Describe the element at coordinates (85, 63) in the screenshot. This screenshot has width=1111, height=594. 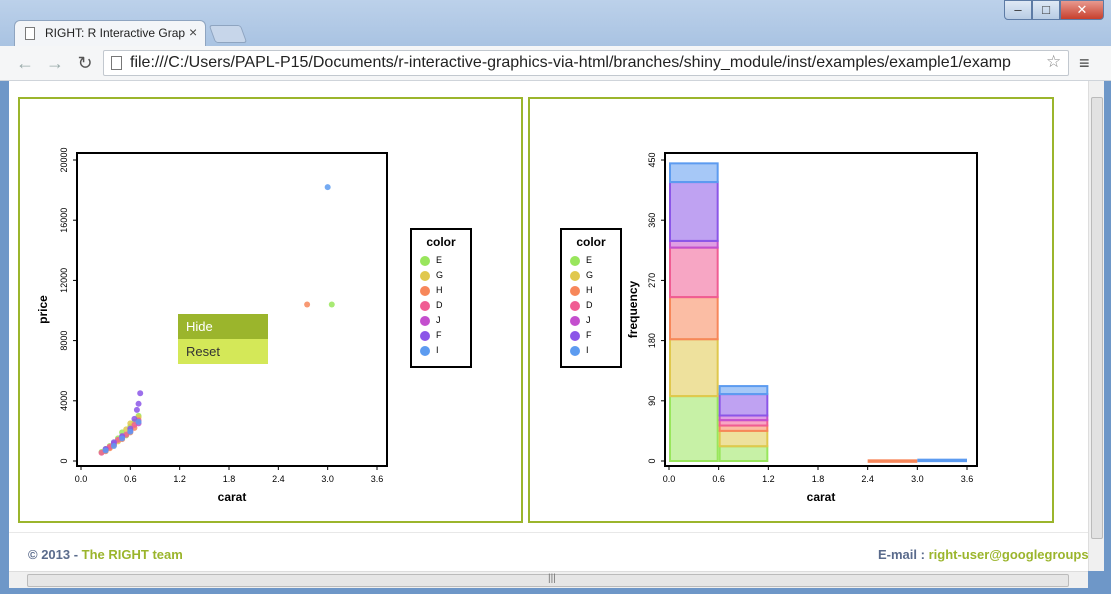
I see `reload-icon: ↻` at that location.